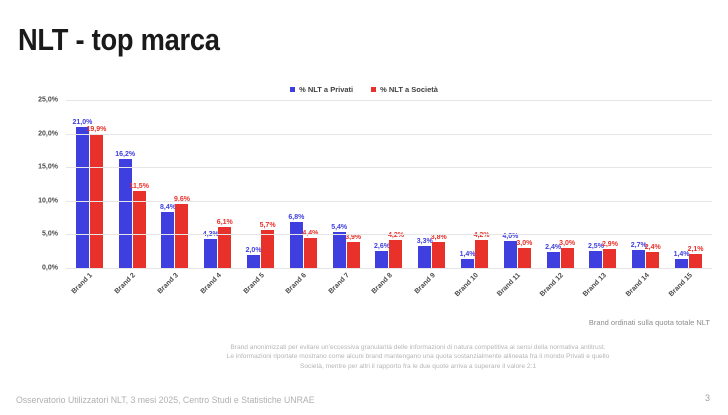  I want to click on x-axis-cell: Brand 9, so click(431, 291).